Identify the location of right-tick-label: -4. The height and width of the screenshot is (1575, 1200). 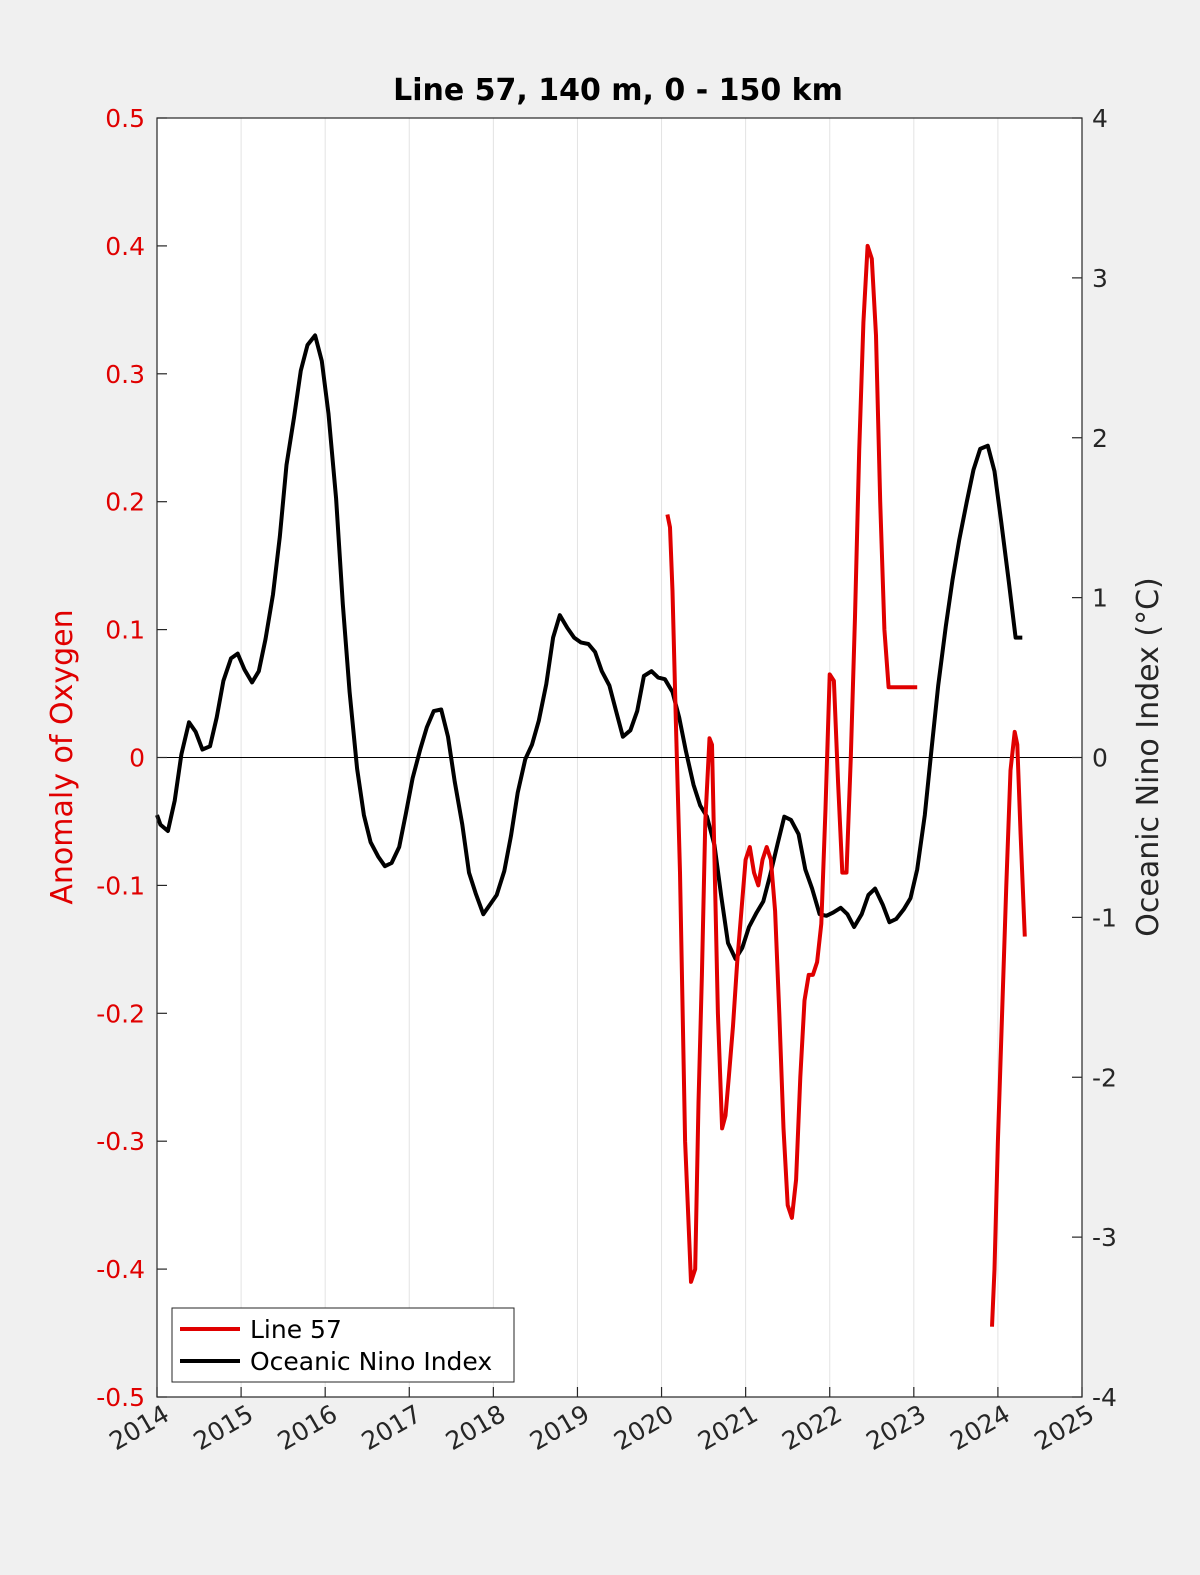
(1104, 1397).